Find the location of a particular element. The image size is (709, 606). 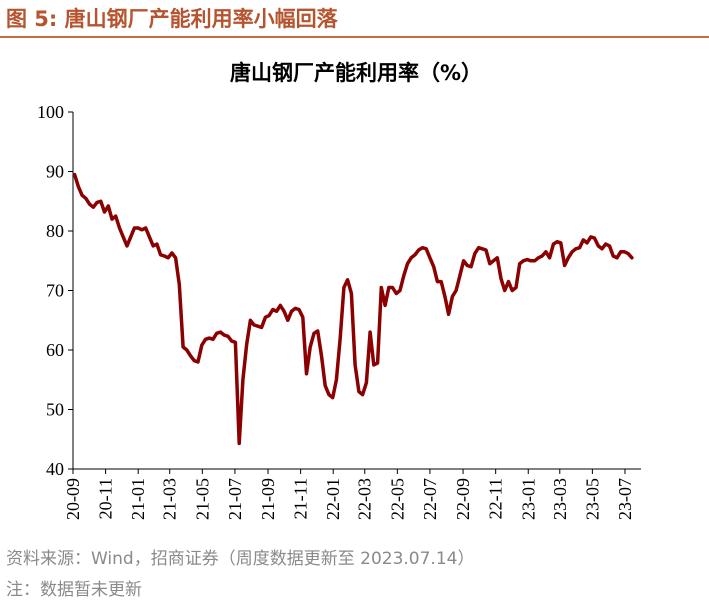

figure-header: 图 5: 唐山钢厂产能利用率小幅回落 is located at coordinates (354, 19).